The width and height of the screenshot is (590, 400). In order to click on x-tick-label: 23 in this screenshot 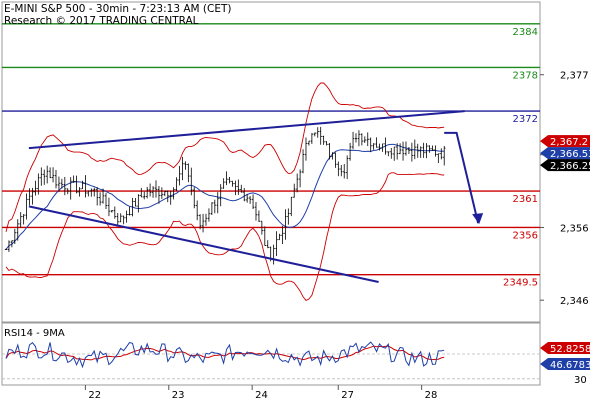, I will do `click(178, 395)`.